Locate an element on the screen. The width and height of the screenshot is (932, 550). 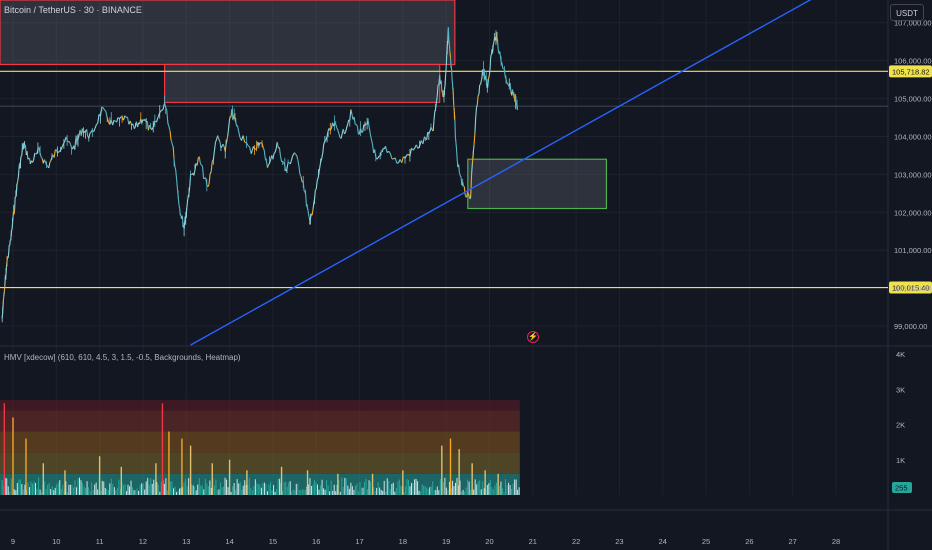
time-tick-label: 15 is located at coordinates (273, 541).